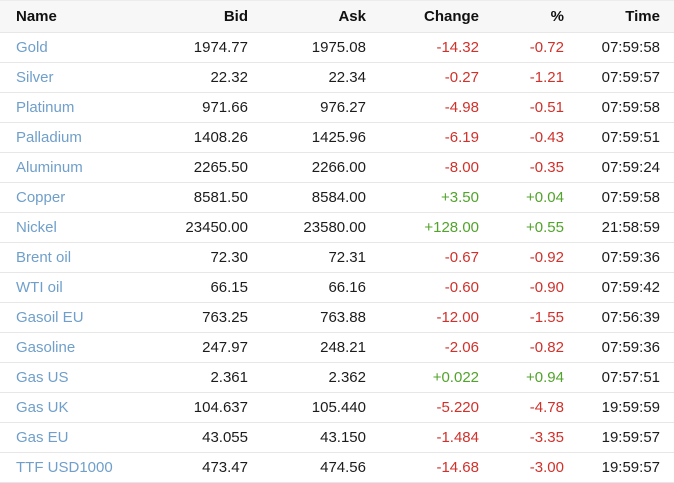 The height and width of the screenshot is (483, 674). Describe the element at coordinates (229, 77) in the screenshot. I see `bid-value: 22.32` at that location.